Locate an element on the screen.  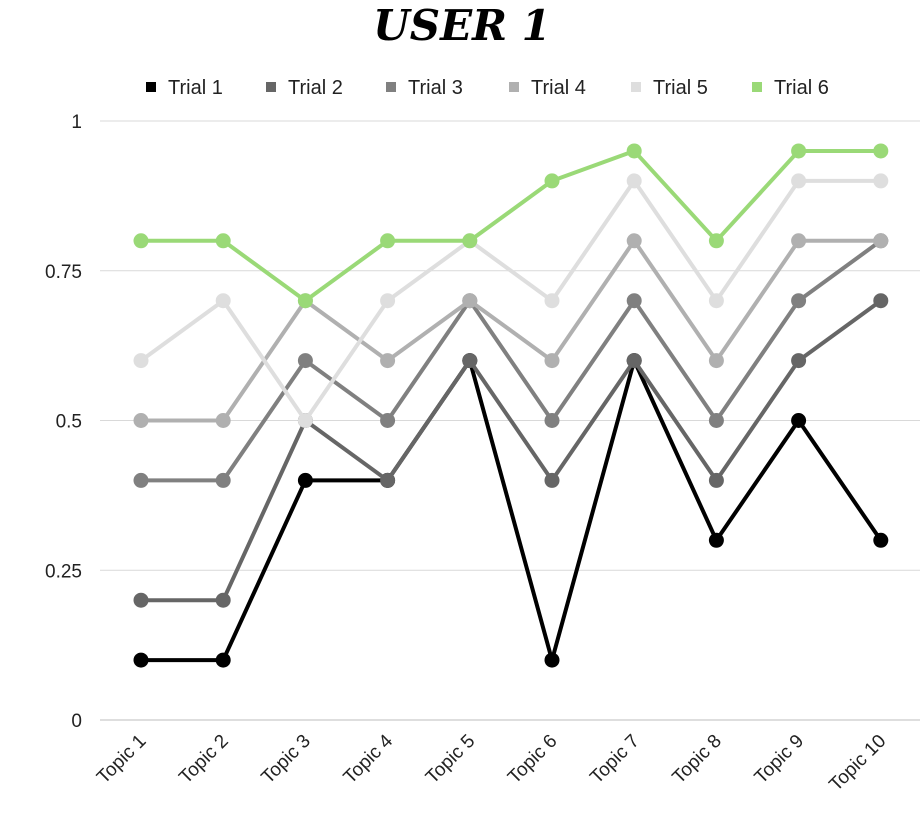
legend-item: Trial 4 is located at coordinates (547, 88).